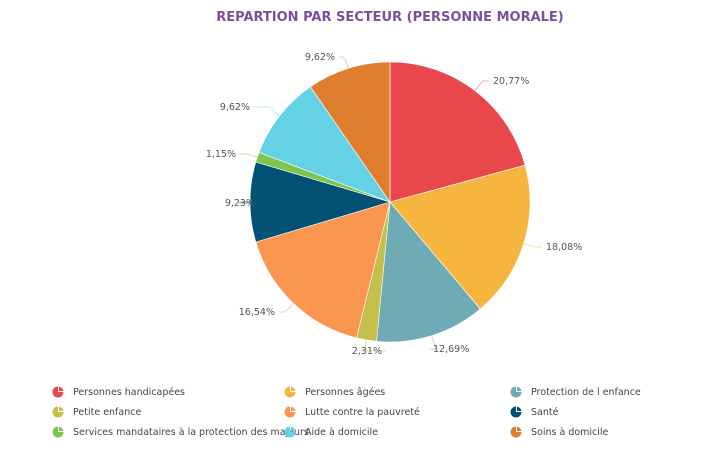  What do you see at coordinates (367, 351) in the screenshot?
I see `data-label: 2,31%` at bounding box center [367, 351].